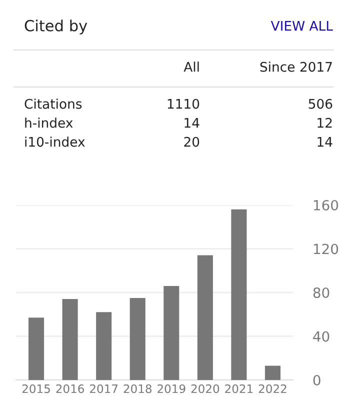 This screenshot has height=408, width=344. I want to click on text: VIEW ALL, so click(301, 26).